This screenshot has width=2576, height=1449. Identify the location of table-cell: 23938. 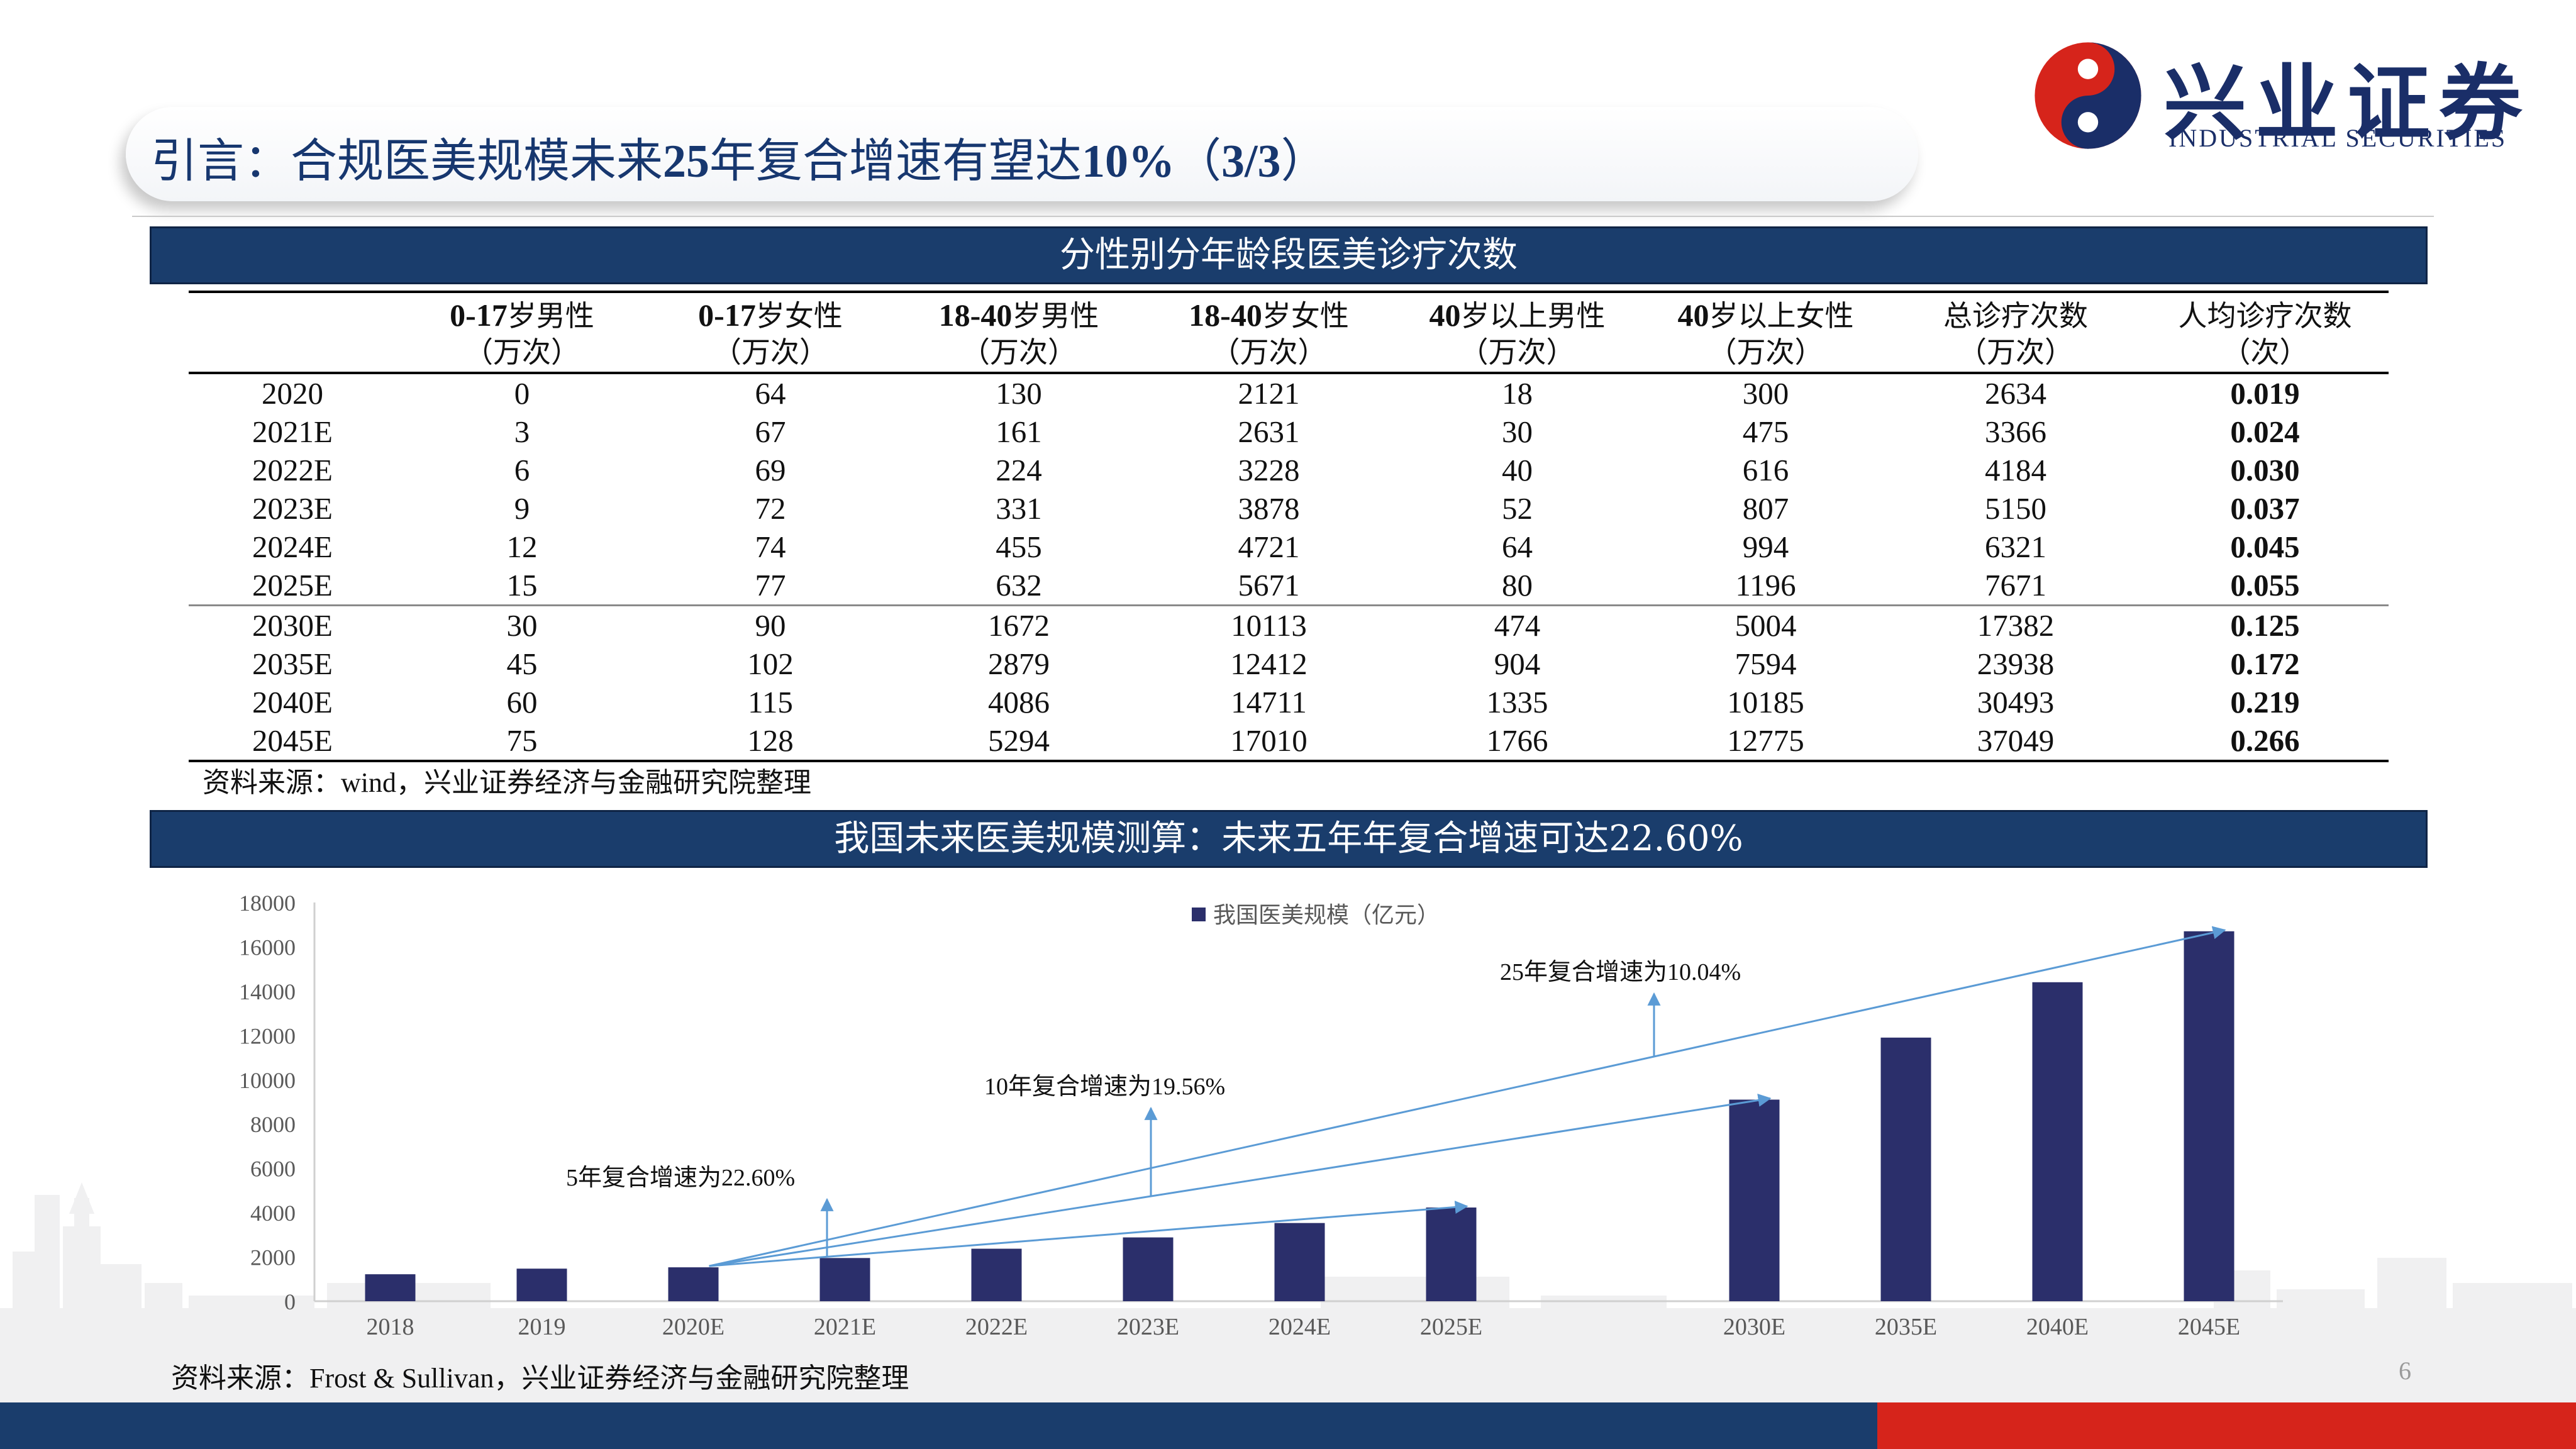
(2016, 664).